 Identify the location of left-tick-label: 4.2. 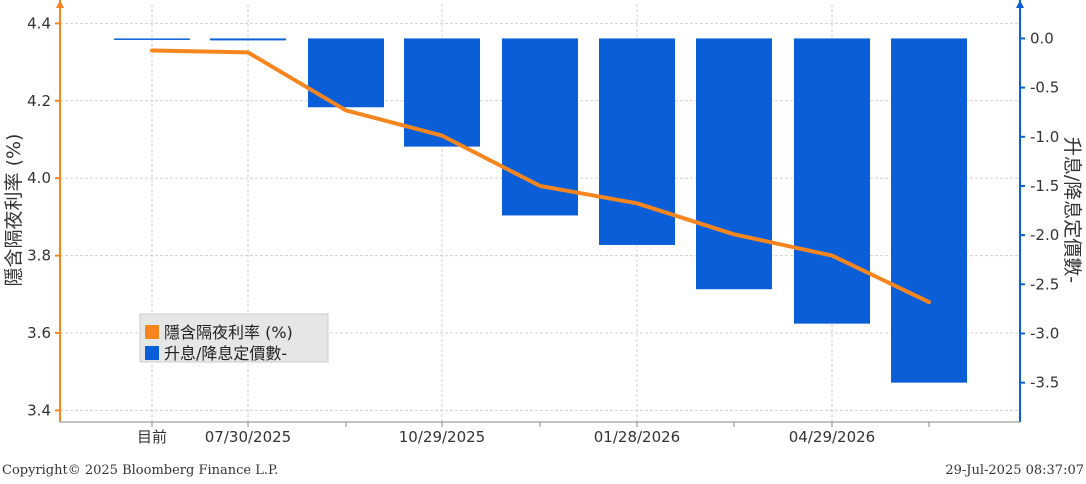
(39, 101).